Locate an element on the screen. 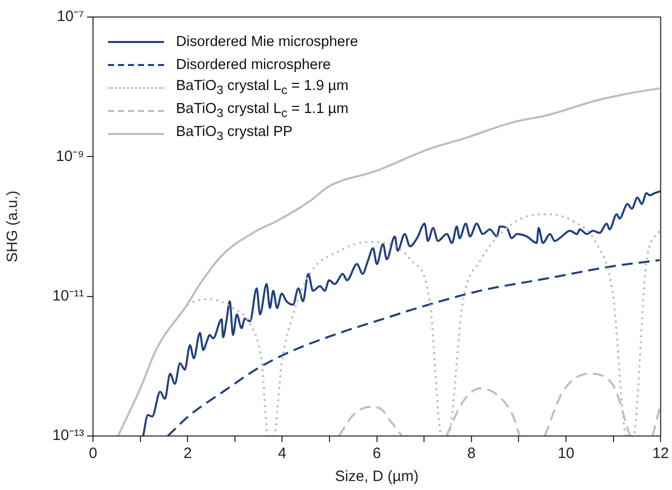 Image resolution: width=672 pixels, height=490 pixels. legend-label: Disordered Mie microsphere is located at coordinates (267, 42).